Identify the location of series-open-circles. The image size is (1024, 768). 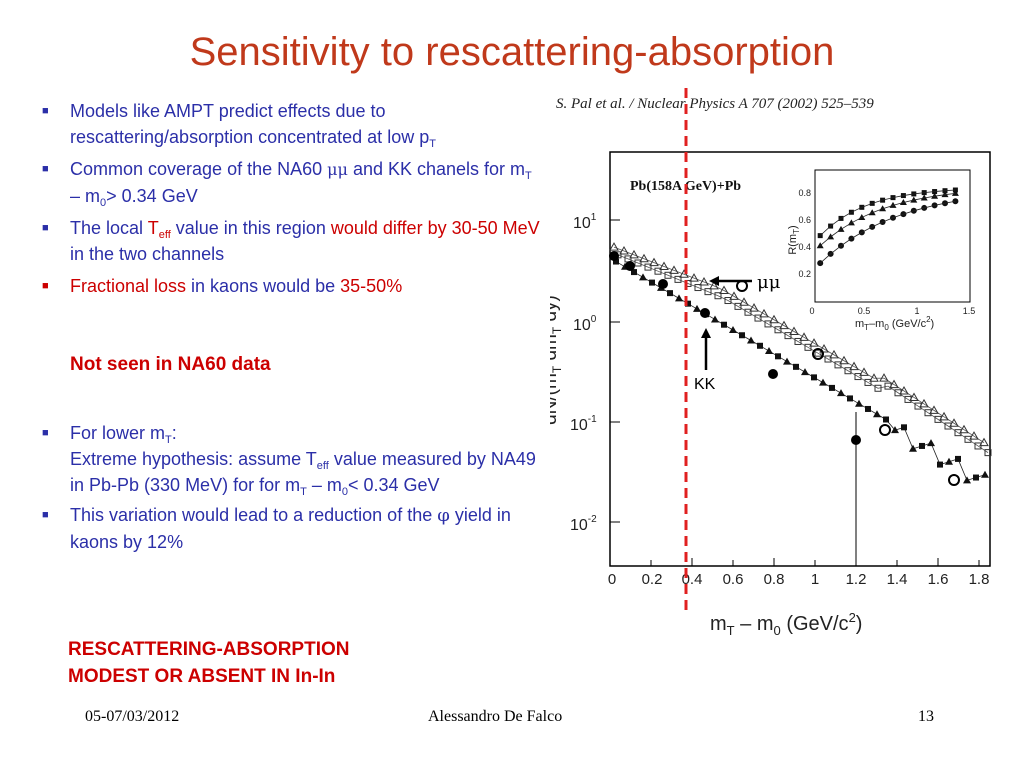
(848, 383).